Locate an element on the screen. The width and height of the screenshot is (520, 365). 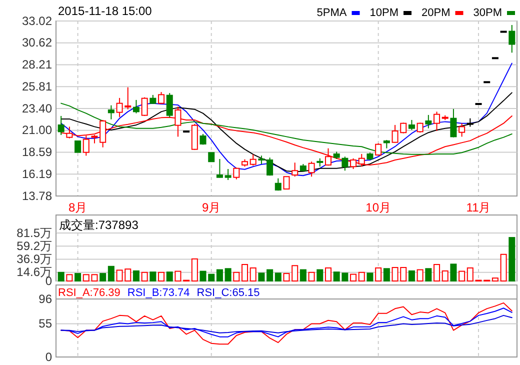
y-tick-label: 16.19 is located at coordinates (37, 173).